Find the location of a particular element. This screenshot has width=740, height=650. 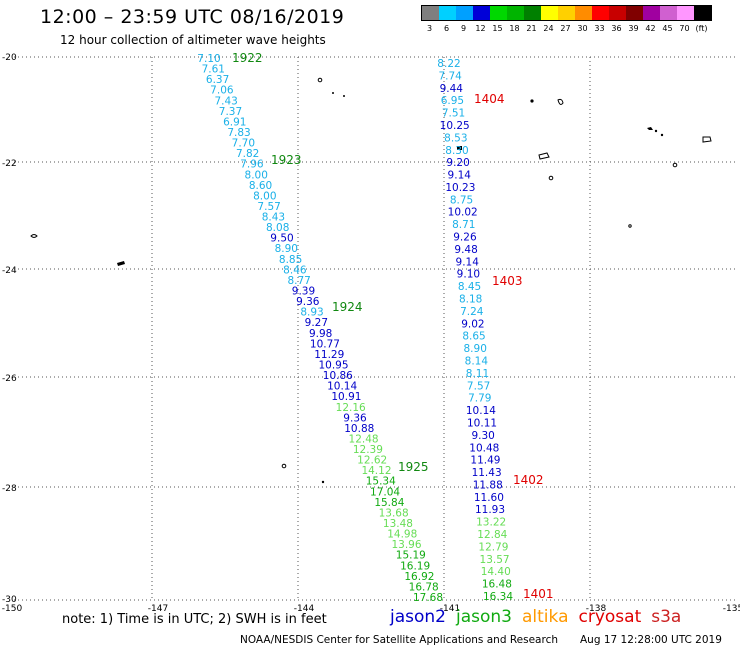

wave-height-value: 6.91 is located at coordinates (234, 122).